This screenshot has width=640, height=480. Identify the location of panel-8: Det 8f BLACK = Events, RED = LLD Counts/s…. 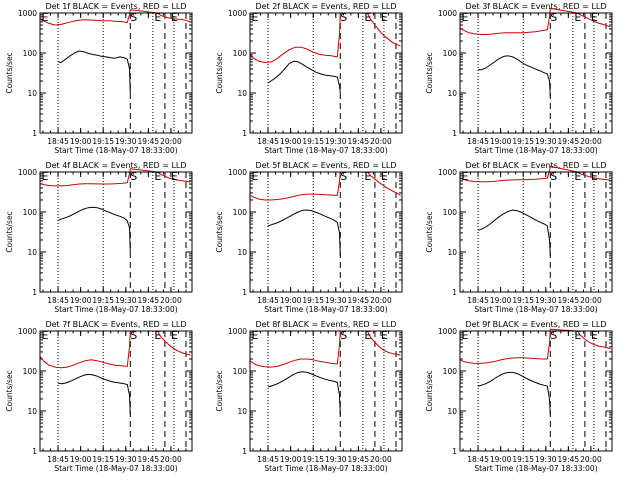
(309, 396).